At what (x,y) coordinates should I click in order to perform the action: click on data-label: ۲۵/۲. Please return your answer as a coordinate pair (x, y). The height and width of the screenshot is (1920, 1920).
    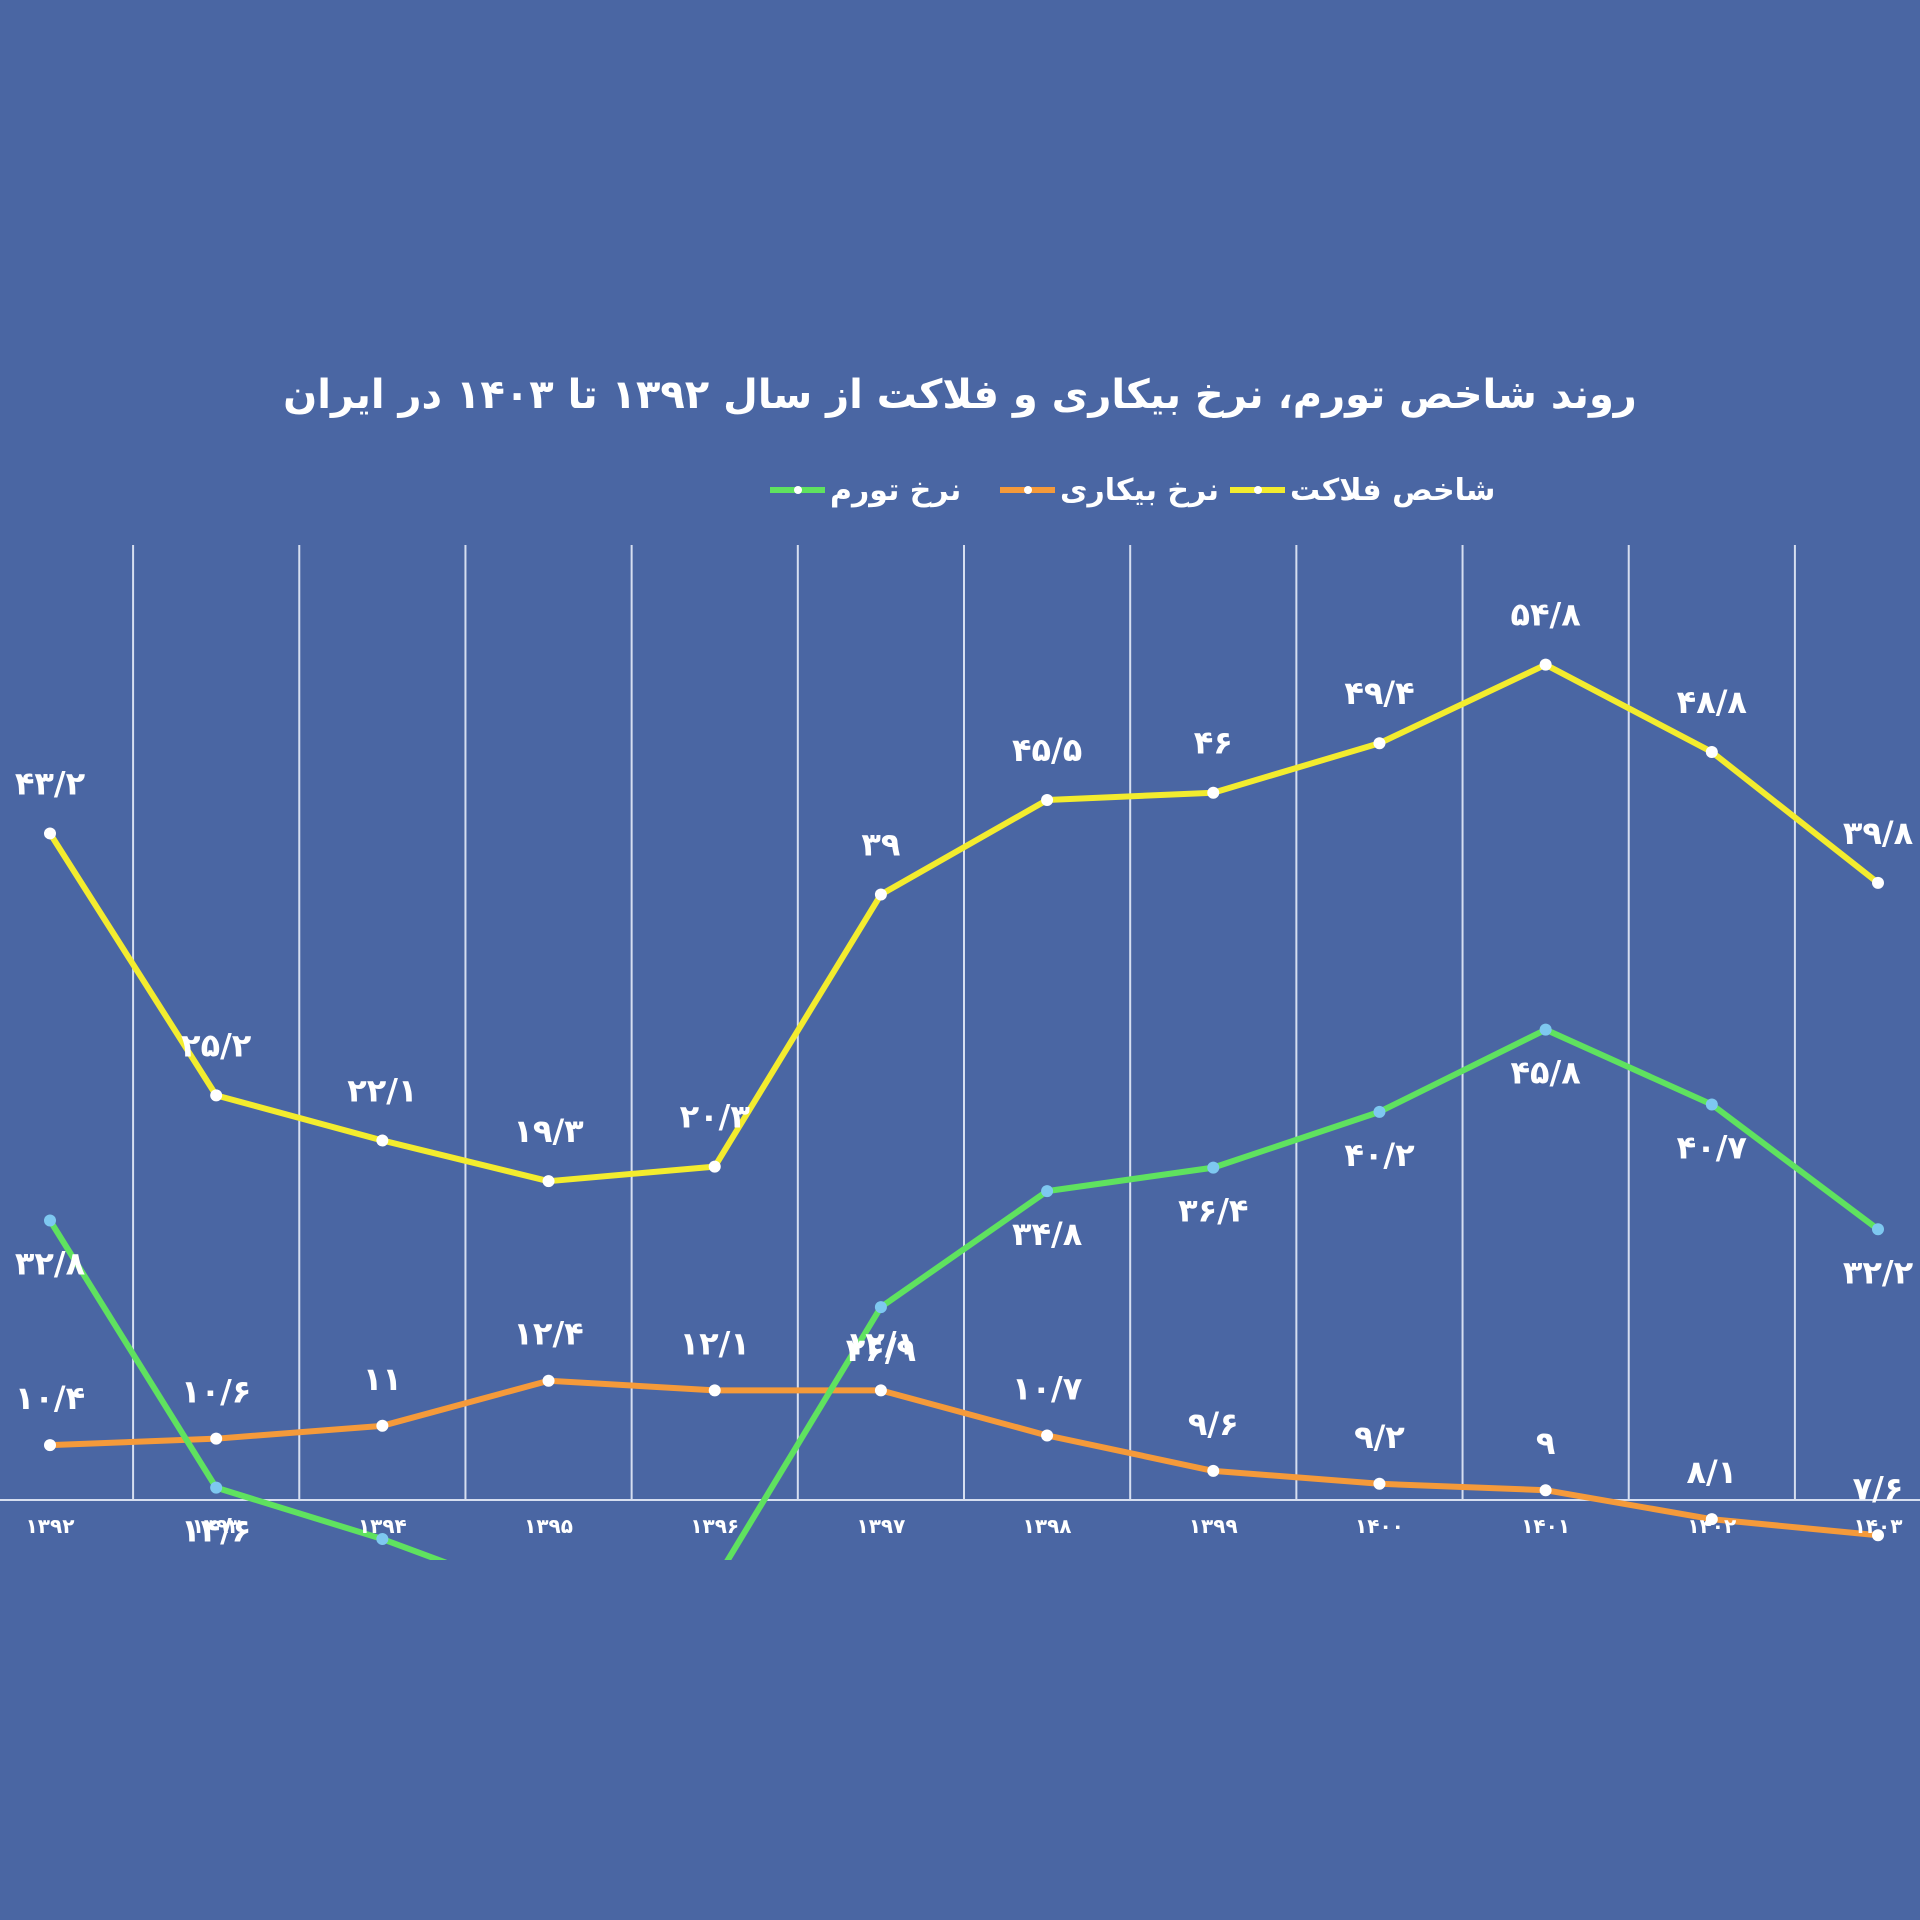
    Looking at the image, I should click on (216, 1045).